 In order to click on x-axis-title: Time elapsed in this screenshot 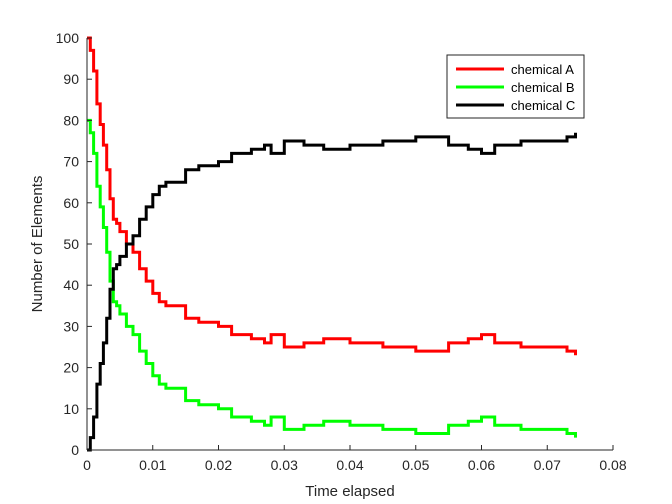, I will do `click(350, 491)`.